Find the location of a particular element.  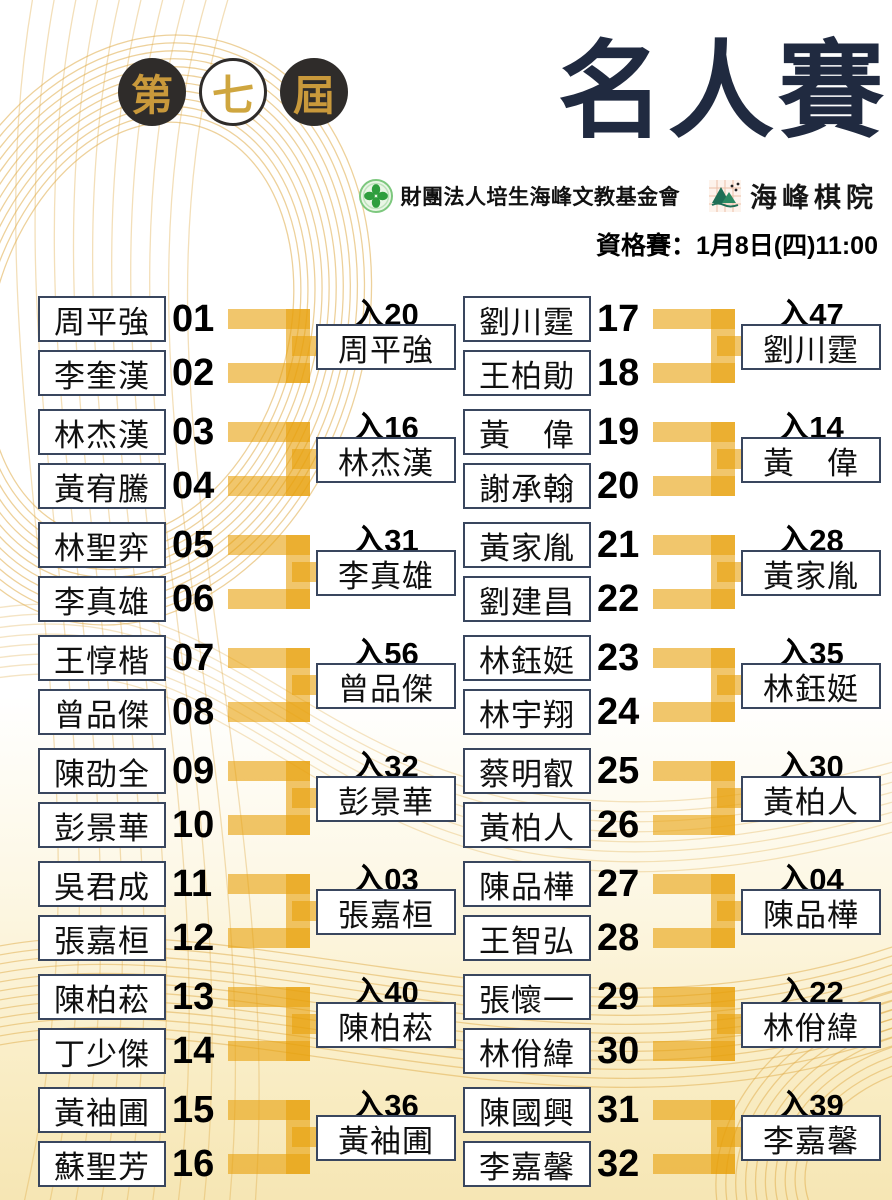

player-name-box: 黃柏人 is located at coordinates (527, 825).